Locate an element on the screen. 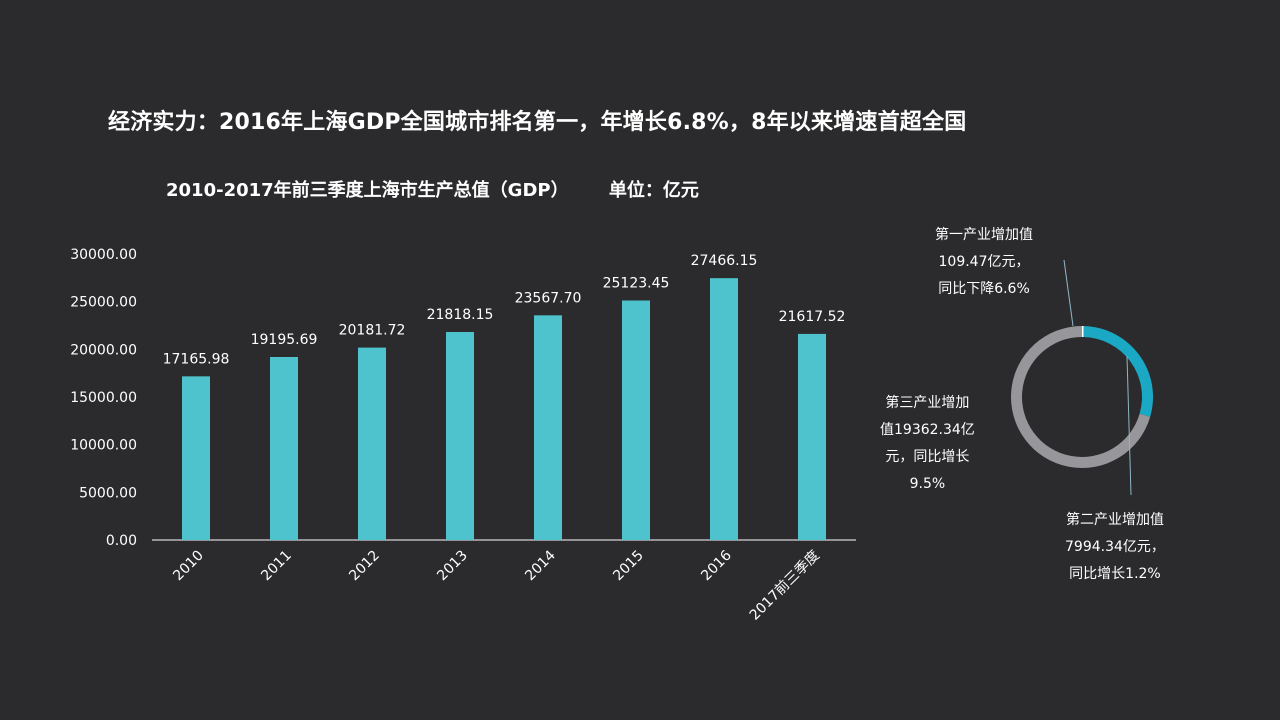 This screenshot has width=1280, height=720. pie-label-line: 值19362.34亿 is located at coordinates (927, 430).